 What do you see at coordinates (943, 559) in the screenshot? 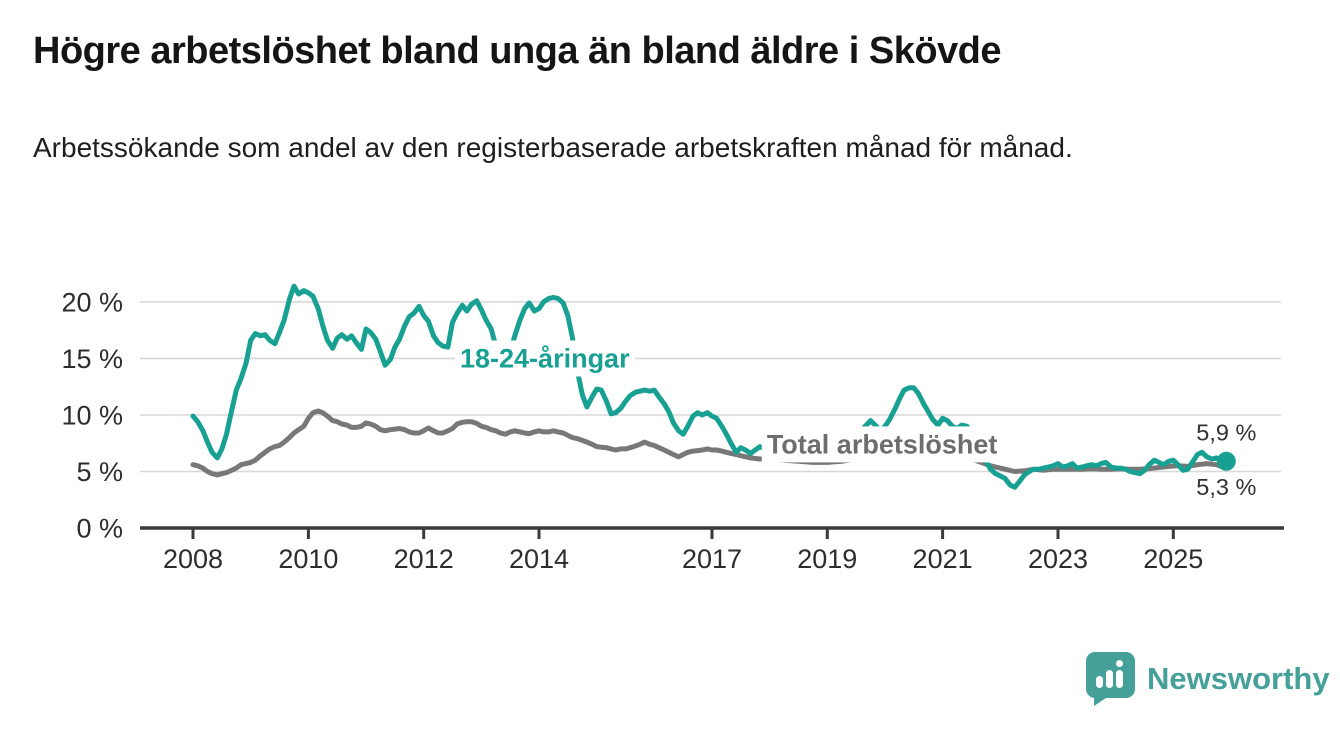
I see `x-axis-label: 2021` at bounding box center [943, 559].